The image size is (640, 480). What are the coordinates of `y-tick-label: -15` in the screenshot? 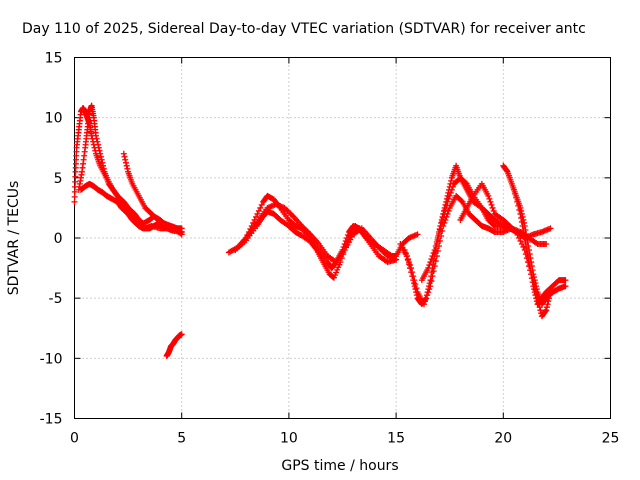 It's located at (51, 420).